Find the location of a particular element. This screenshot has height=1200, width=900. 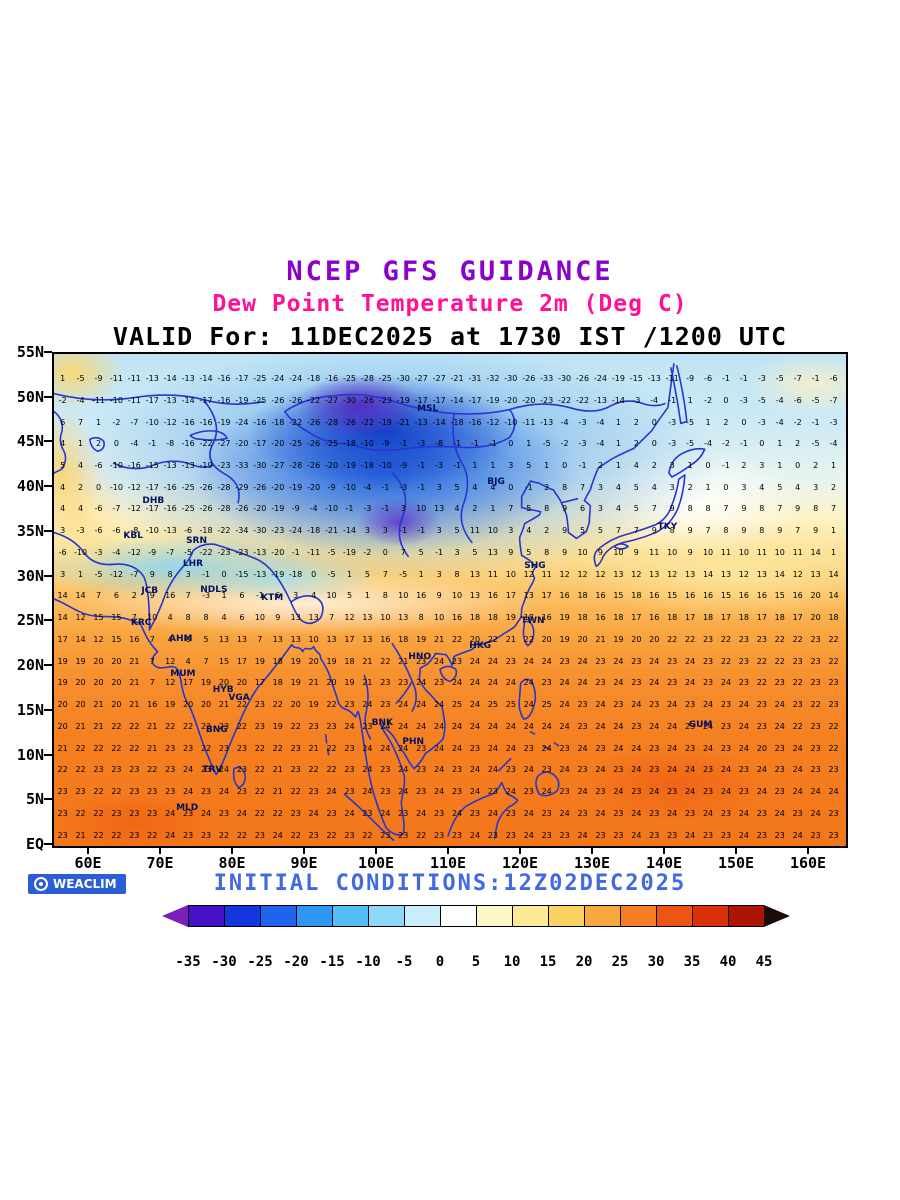

grid-value: -14 is located at coordinates (188, 400).